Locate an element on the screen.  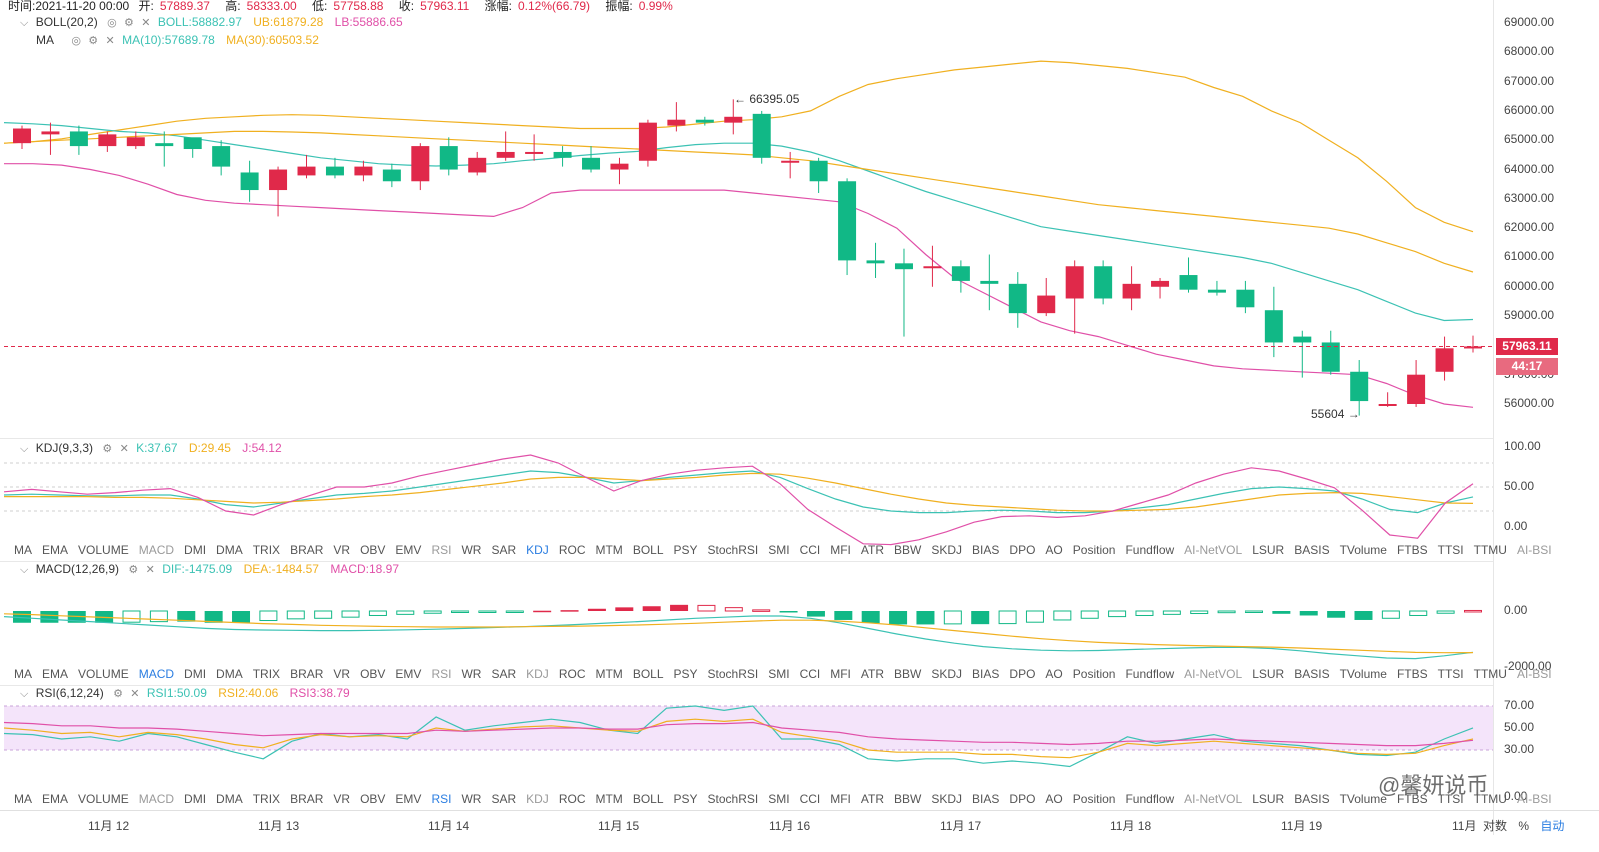
tab-ftbs: FTBS is located at coordinates (1412, 674).